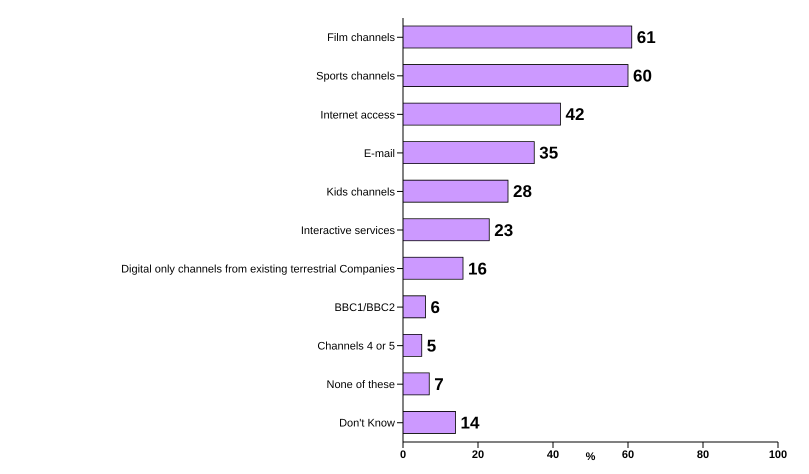 This screenshot has height=474, width=809. What do you see at coordinates (348, 230) in the screenshot?
I see `y-tick-label: Interactive services` at bounding box center [348, 230].